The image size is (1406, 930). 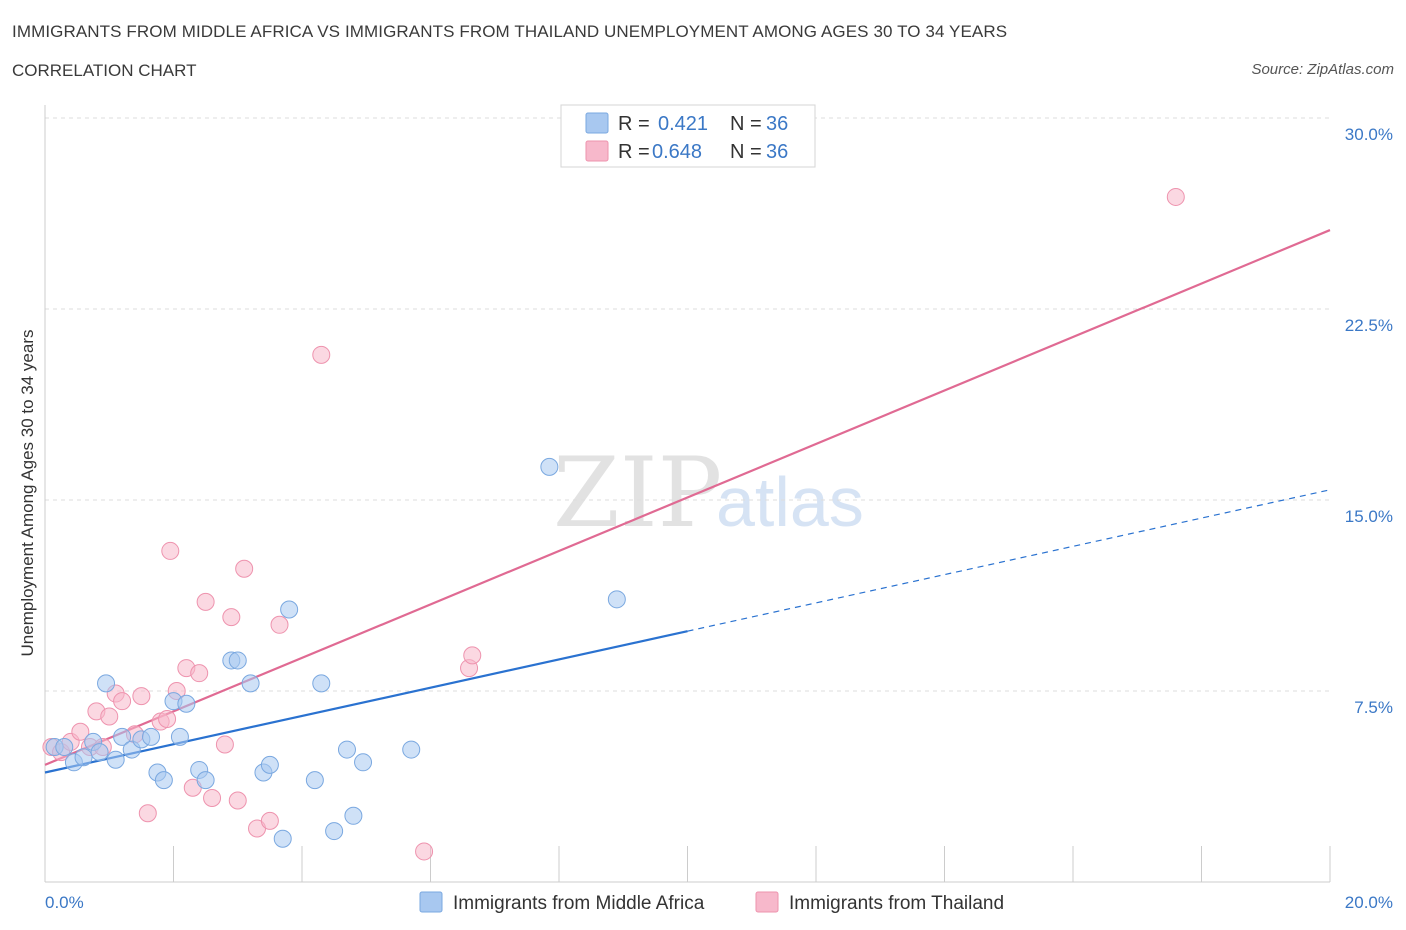 I want to click on legend-swatch-blue, so click(x=597, y=123).